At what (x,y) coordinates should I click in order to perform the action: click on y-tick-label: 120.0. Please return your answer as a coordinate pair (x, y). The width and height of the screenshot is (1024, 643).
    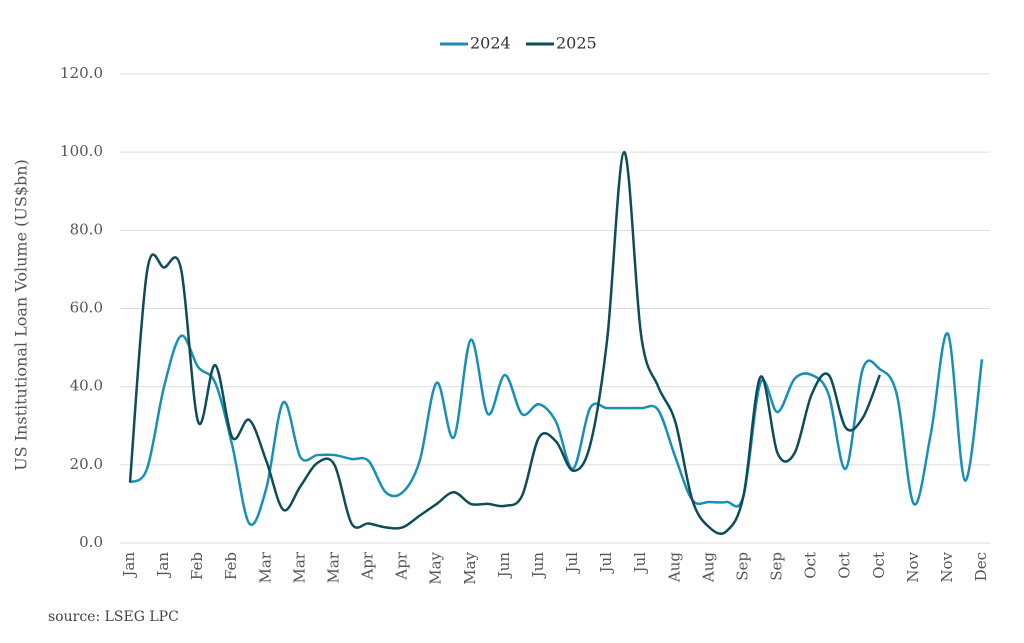
    Looking at the image, I should click on (81, 73).